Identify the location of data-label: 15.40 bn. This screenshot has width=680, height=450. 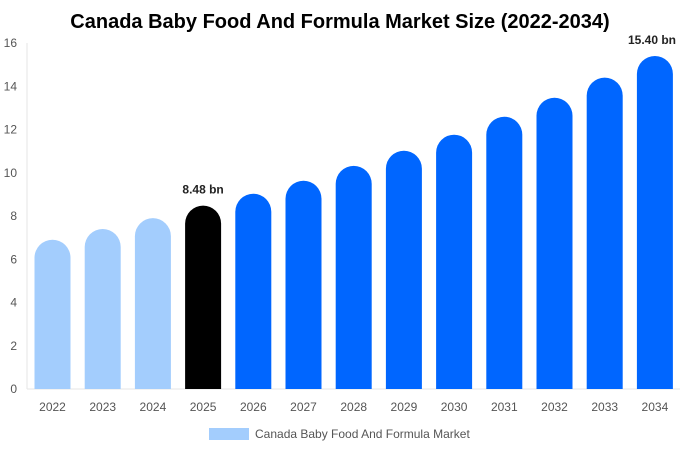
(652, 40).